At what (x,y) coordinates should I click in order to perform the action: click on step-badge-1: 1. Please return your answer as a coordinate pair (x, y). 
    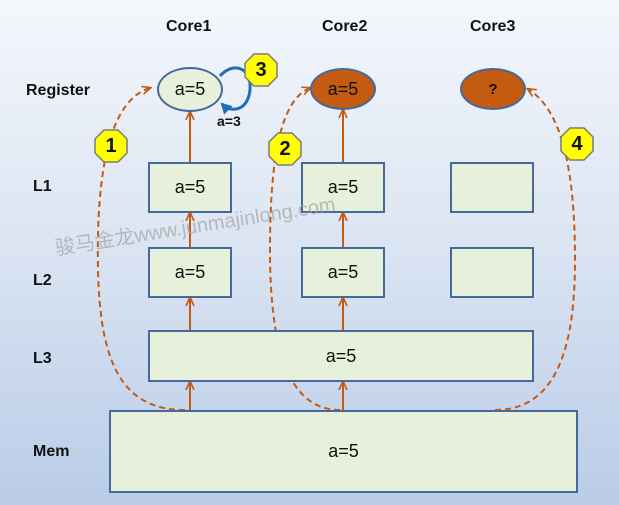
    Looking at the image, I should click on (111, 146).